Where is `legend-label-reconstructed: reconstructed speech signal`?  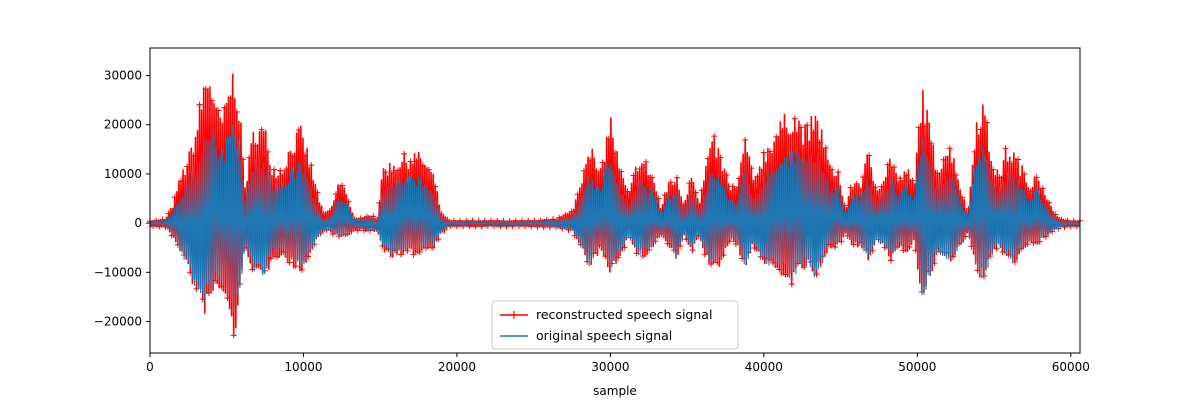 legend-label-reconstructed: reconstructed speech signal is located at coordinates (624, 314).